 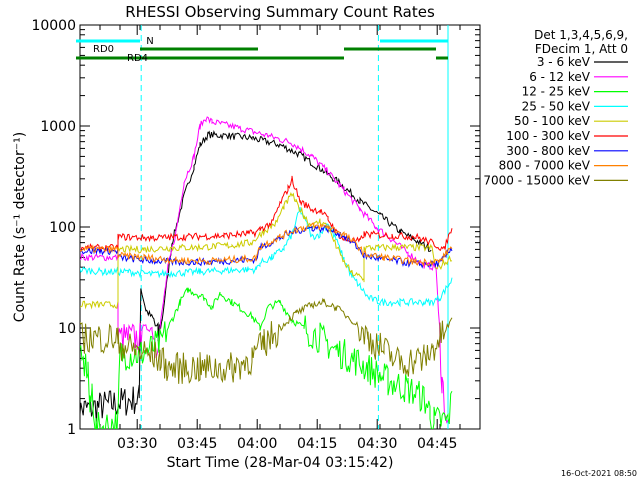 I want to click on x-axis-label: Start Time (28-Mar-04 03:15:42), so click(x=280, y=463).